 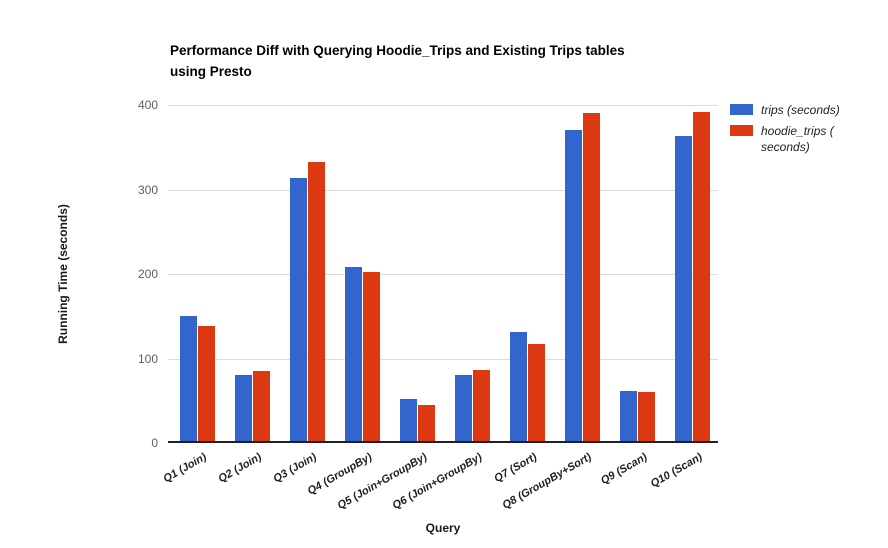 What do you see at coordinates (515, 468) in the screenshot?
I see `x-tick-label-q7: Q7 (Sort)` at bounding box center [515, 468].